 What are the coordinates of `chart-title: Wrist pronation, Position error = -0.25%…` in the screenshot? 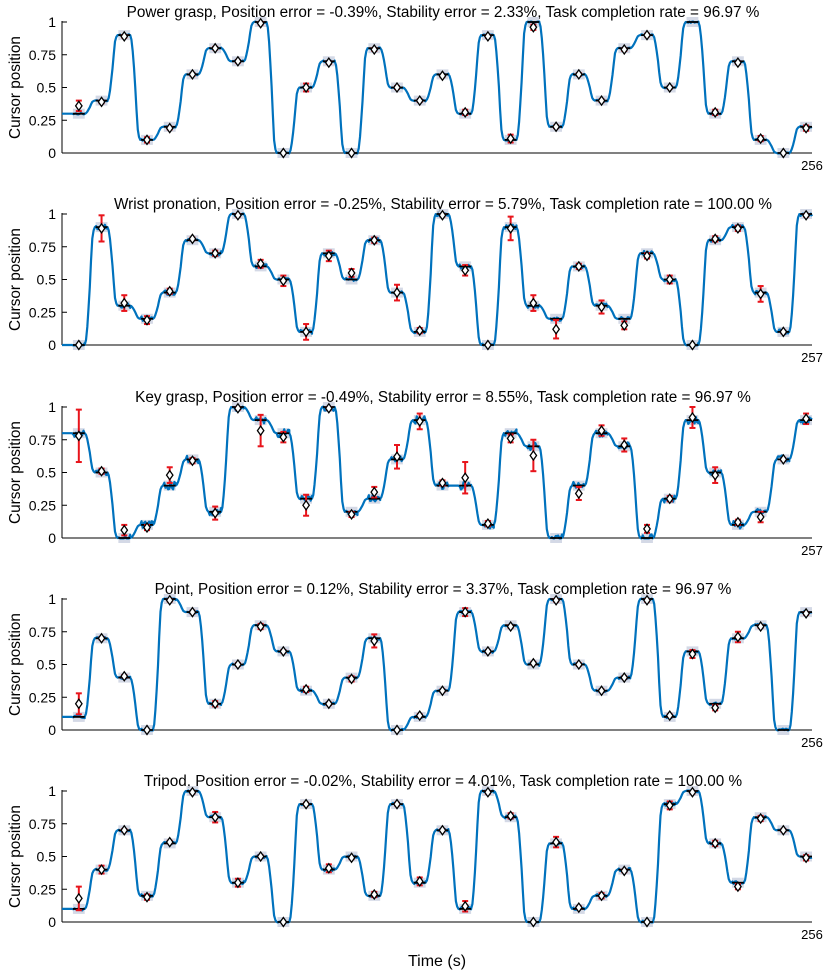 It's located at (443, 204).